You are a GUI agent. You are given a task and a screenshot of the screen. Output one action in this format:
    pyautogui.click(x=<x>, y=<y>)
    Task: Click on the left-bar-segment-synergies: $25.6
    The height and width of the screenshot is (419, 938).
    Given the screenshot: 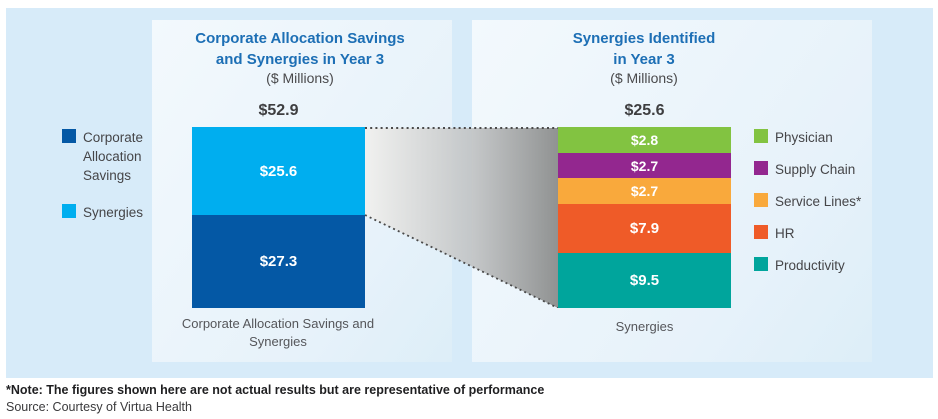 What is the action you would take?
    pyautogui.click(x=278, y=171)
    